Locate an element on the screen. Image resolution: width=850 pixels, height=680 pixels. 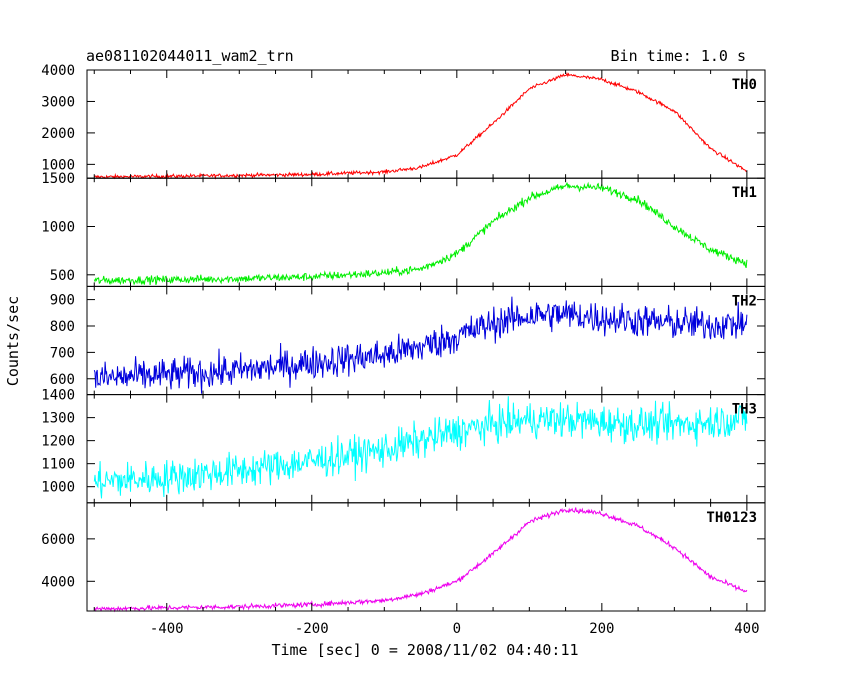
panel-th0123: 4000 6000 TH0123 is located at coordinates (403, 557).